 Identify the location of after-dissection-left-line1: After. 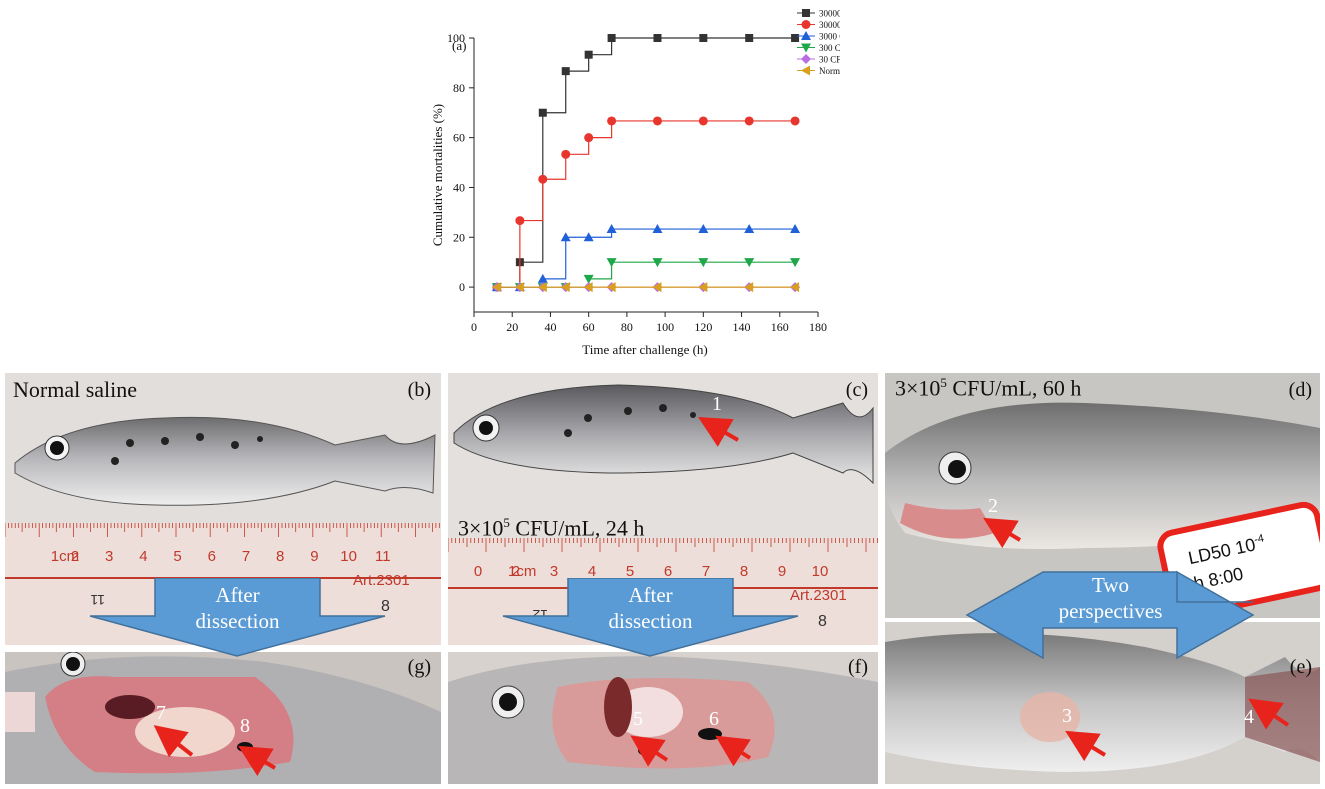
(237, 595).